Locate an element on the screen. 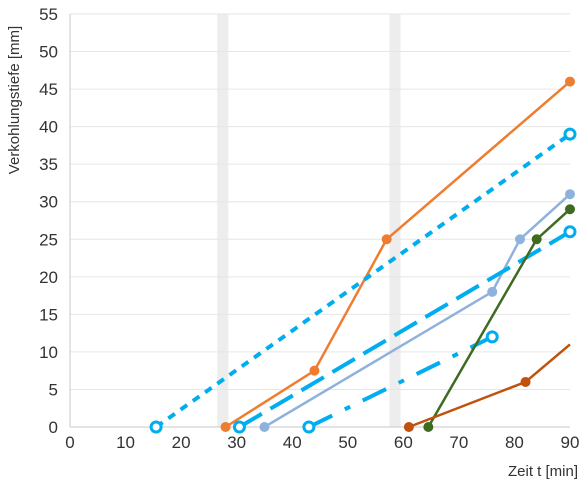 The width and height of the screenshot is (584, 488). y-tick-label: 45 is located at coordinates (48, 89).